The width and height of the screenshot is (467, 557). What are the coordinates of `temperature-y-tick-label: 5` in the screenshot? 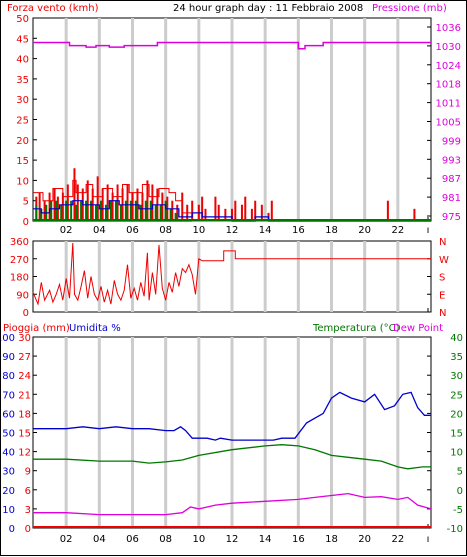 It's located at (460, 472).